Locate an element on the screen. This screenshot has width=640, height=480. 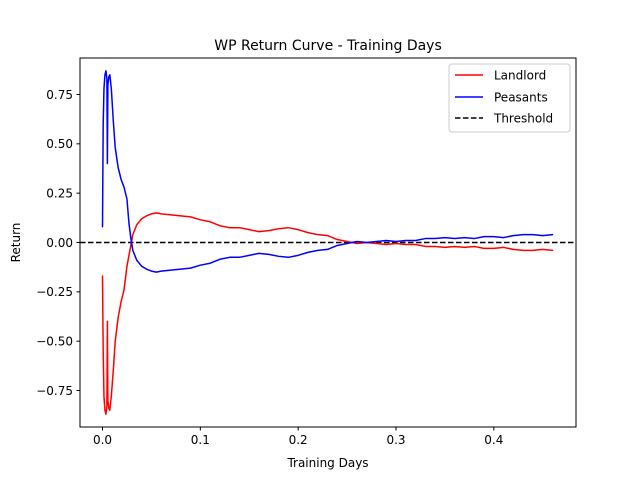
x-tick-label: 0.2 is located at coordinates (298, 440).